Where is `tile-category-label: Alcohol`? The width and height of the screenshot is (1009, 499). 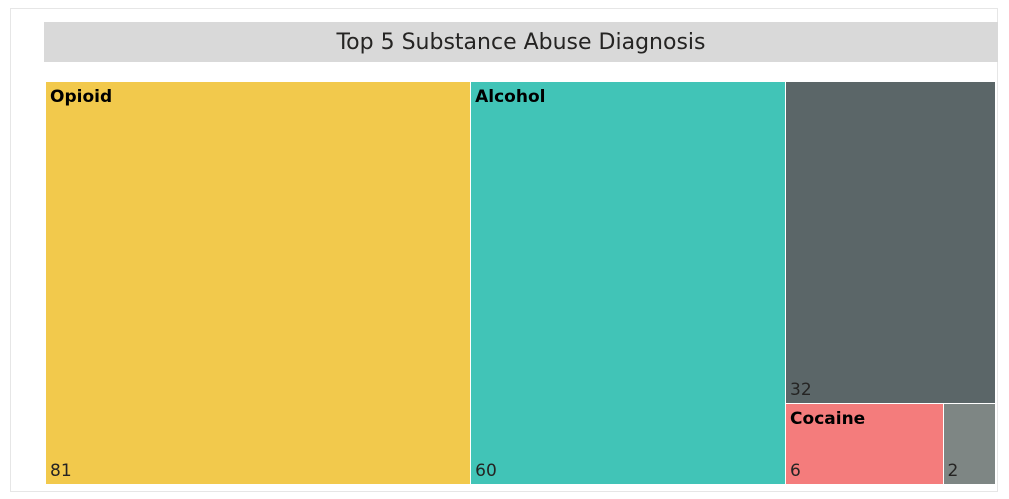 tile-category-label: Alcohol is located at coordinates (510, 97).